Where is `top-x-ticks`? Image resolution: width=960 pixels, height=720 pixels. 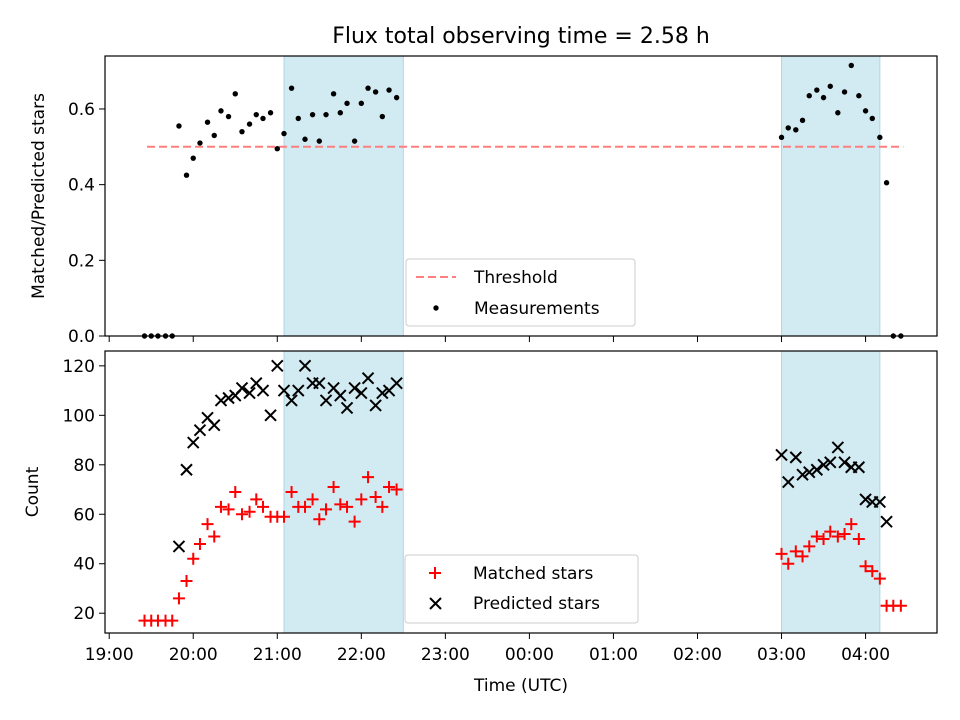 top-x-ticks is located at coordinates (487, 339).